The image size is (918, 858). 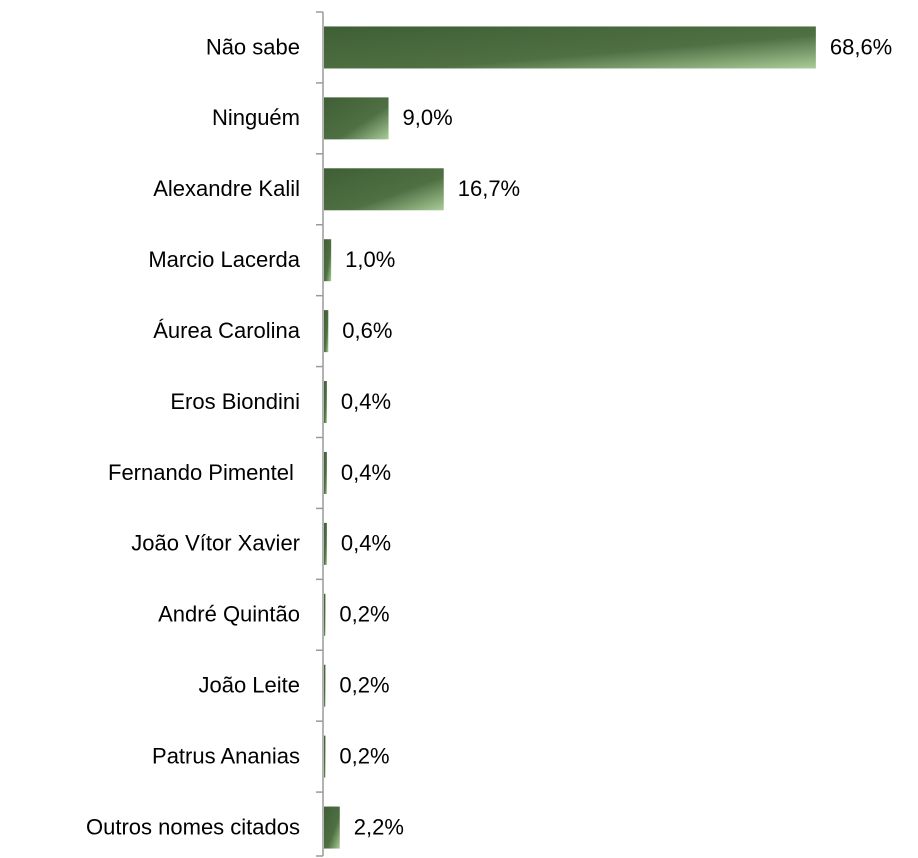 What do you see at coordinates (370, 259) in the screenshot?
I see `value-label: 1,0%` at bounding box center [370, 259].